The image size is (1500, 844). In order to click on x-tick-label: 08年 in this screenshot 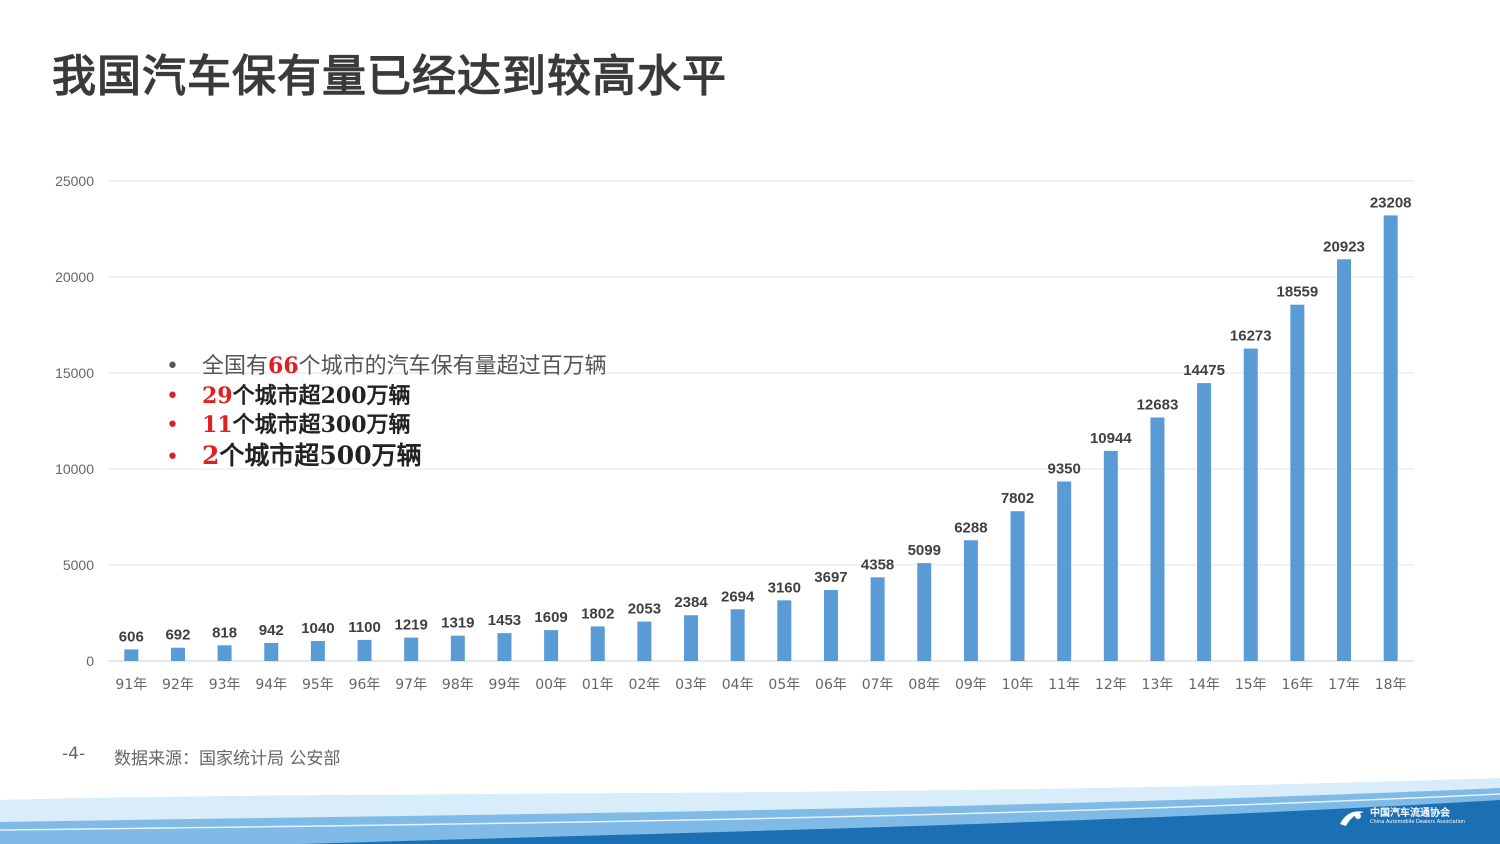, I will do `click(924, 685)`.